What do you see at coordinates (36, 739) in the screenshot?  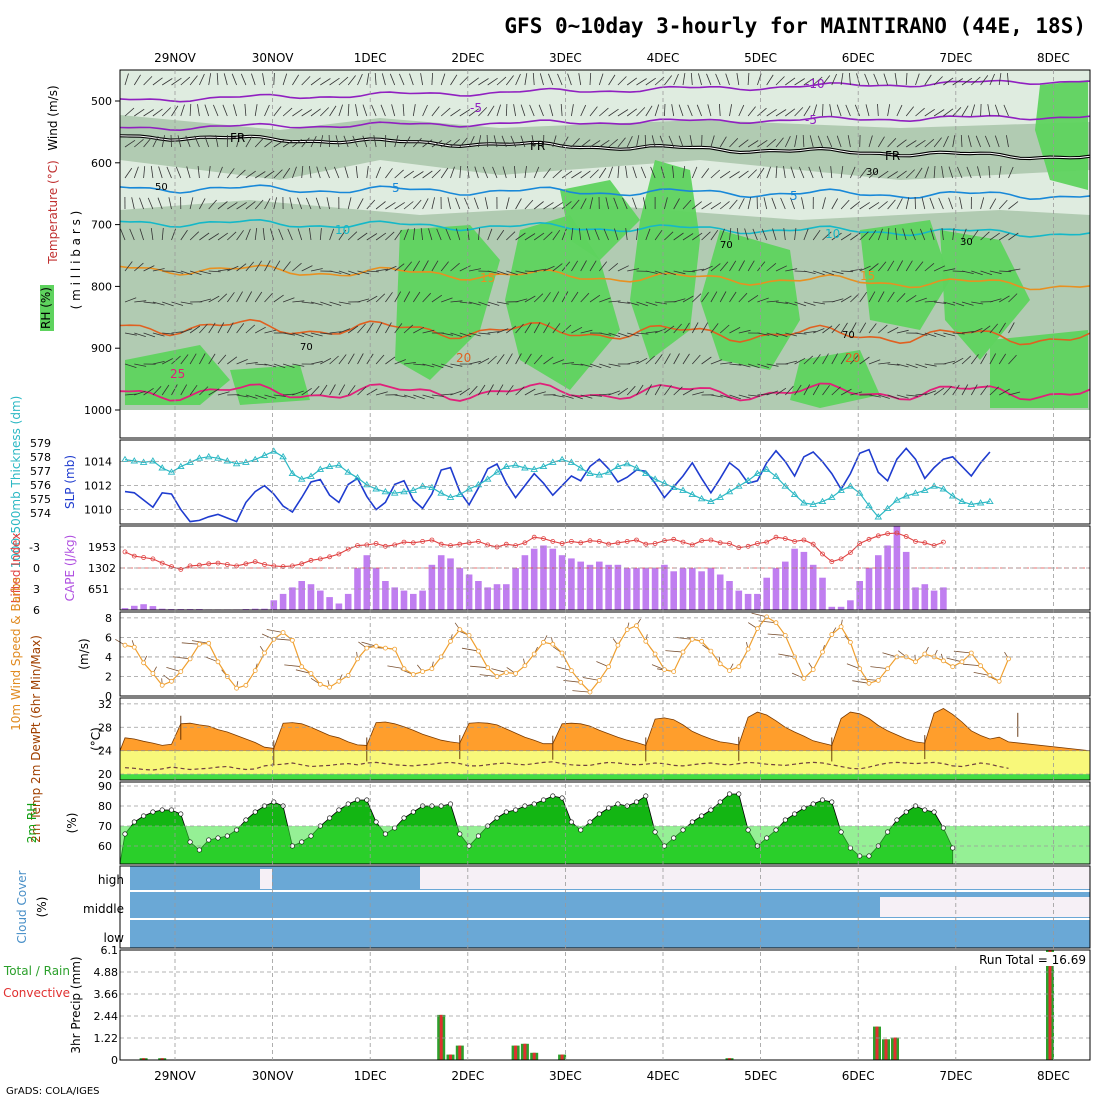 I see `temp-ylabel: 2m Temp 2m DewPt (6hr Min/Max)` at bounding box center [36, 739].